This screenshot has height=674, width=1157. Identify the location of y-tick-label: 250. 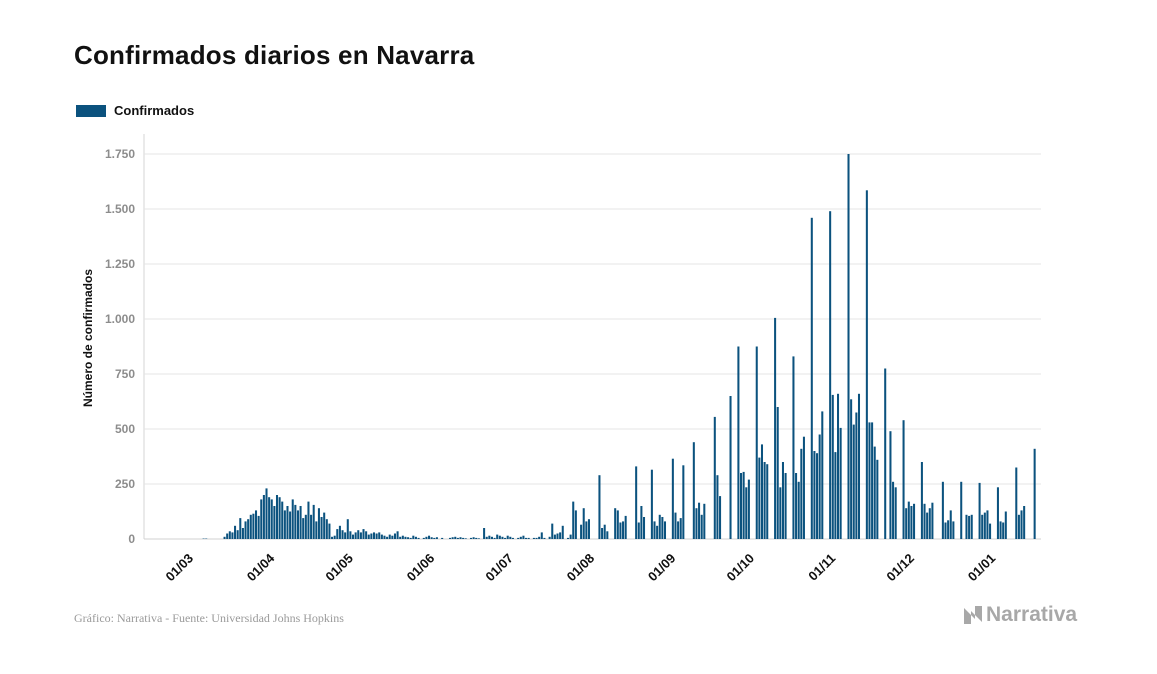
(125, 484).